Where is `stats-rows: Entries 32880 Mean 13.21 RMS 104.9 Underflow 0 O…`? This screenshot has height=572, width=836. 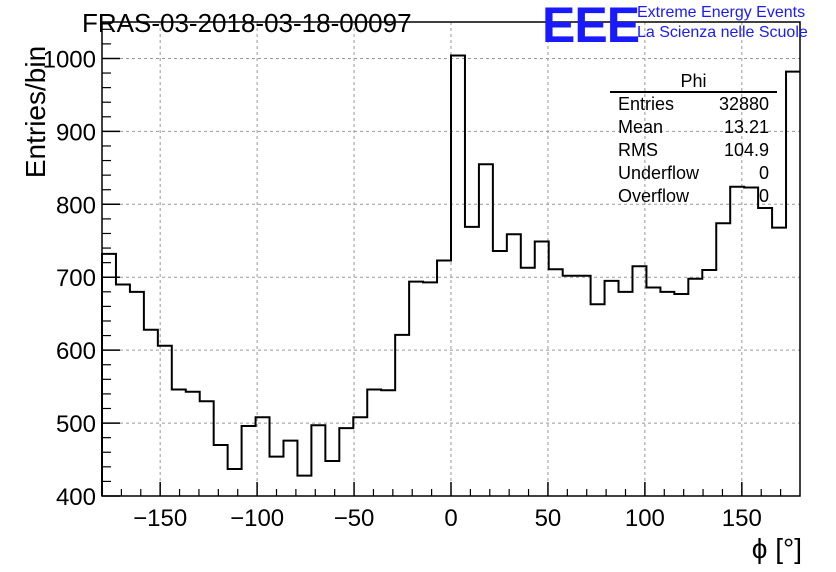
stats-rows: Entries 32880 Mean 13.21 RMS 104.9 Underflow 0 O… is located at coordinates (693, 150).